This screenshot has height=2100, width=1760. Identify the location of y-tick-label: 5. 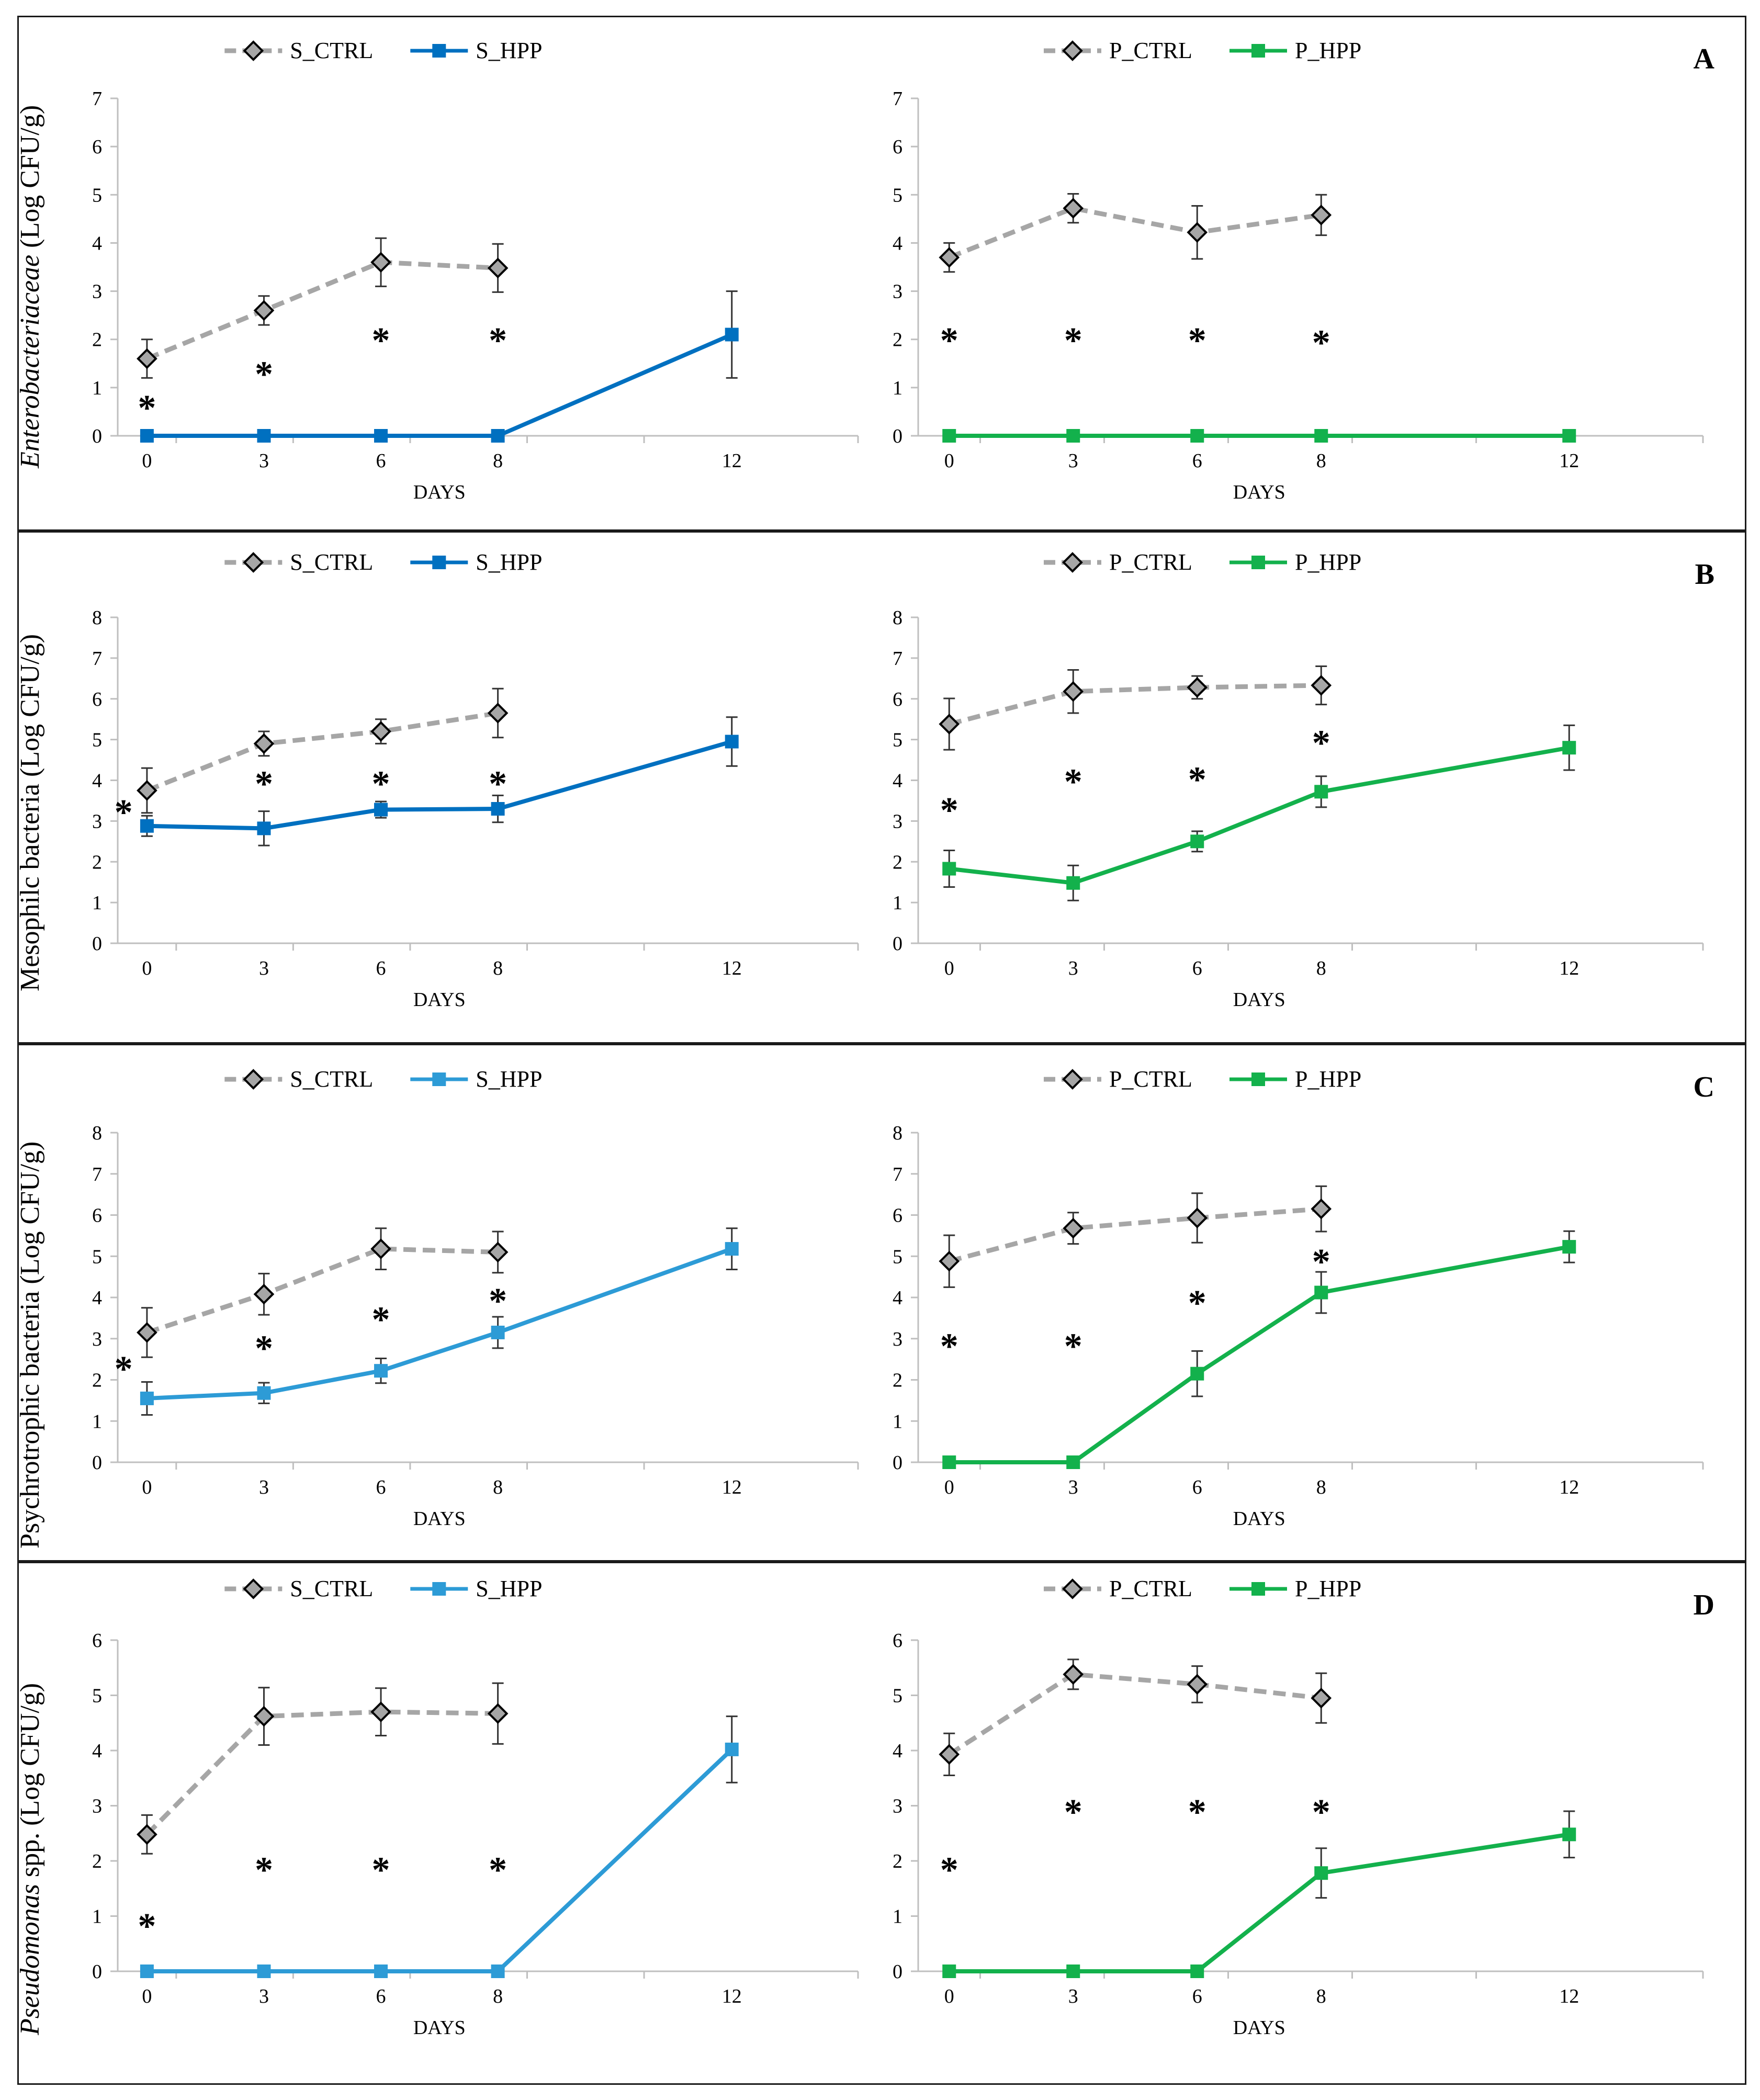
(97, 740).